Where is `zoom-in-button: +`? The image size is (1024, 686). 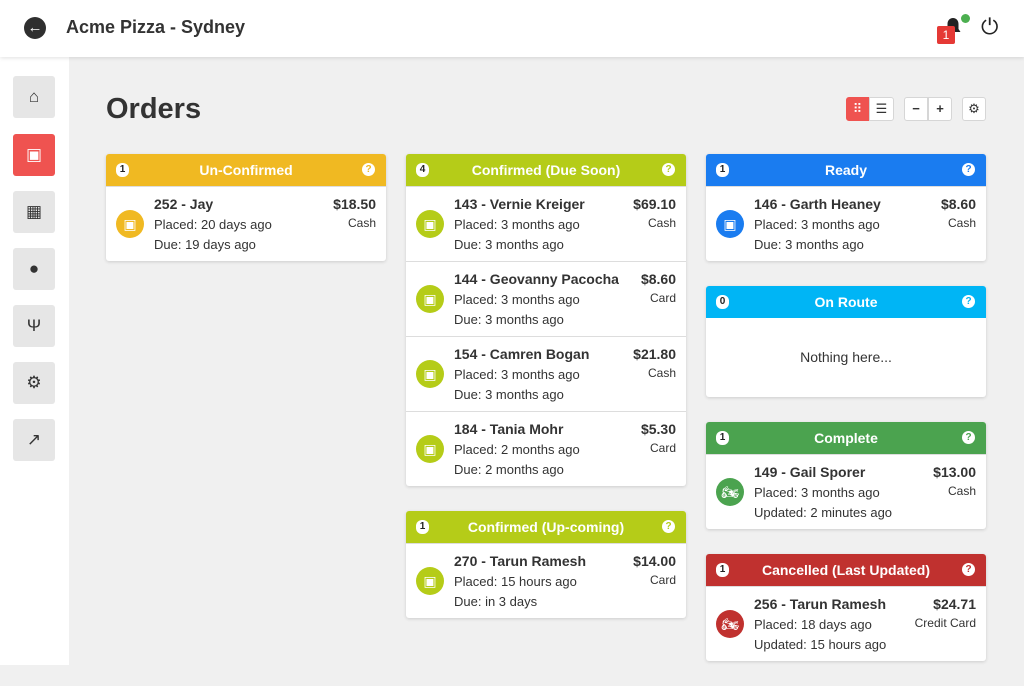 zoom-in-button: + is located at coordinates (940, 109).